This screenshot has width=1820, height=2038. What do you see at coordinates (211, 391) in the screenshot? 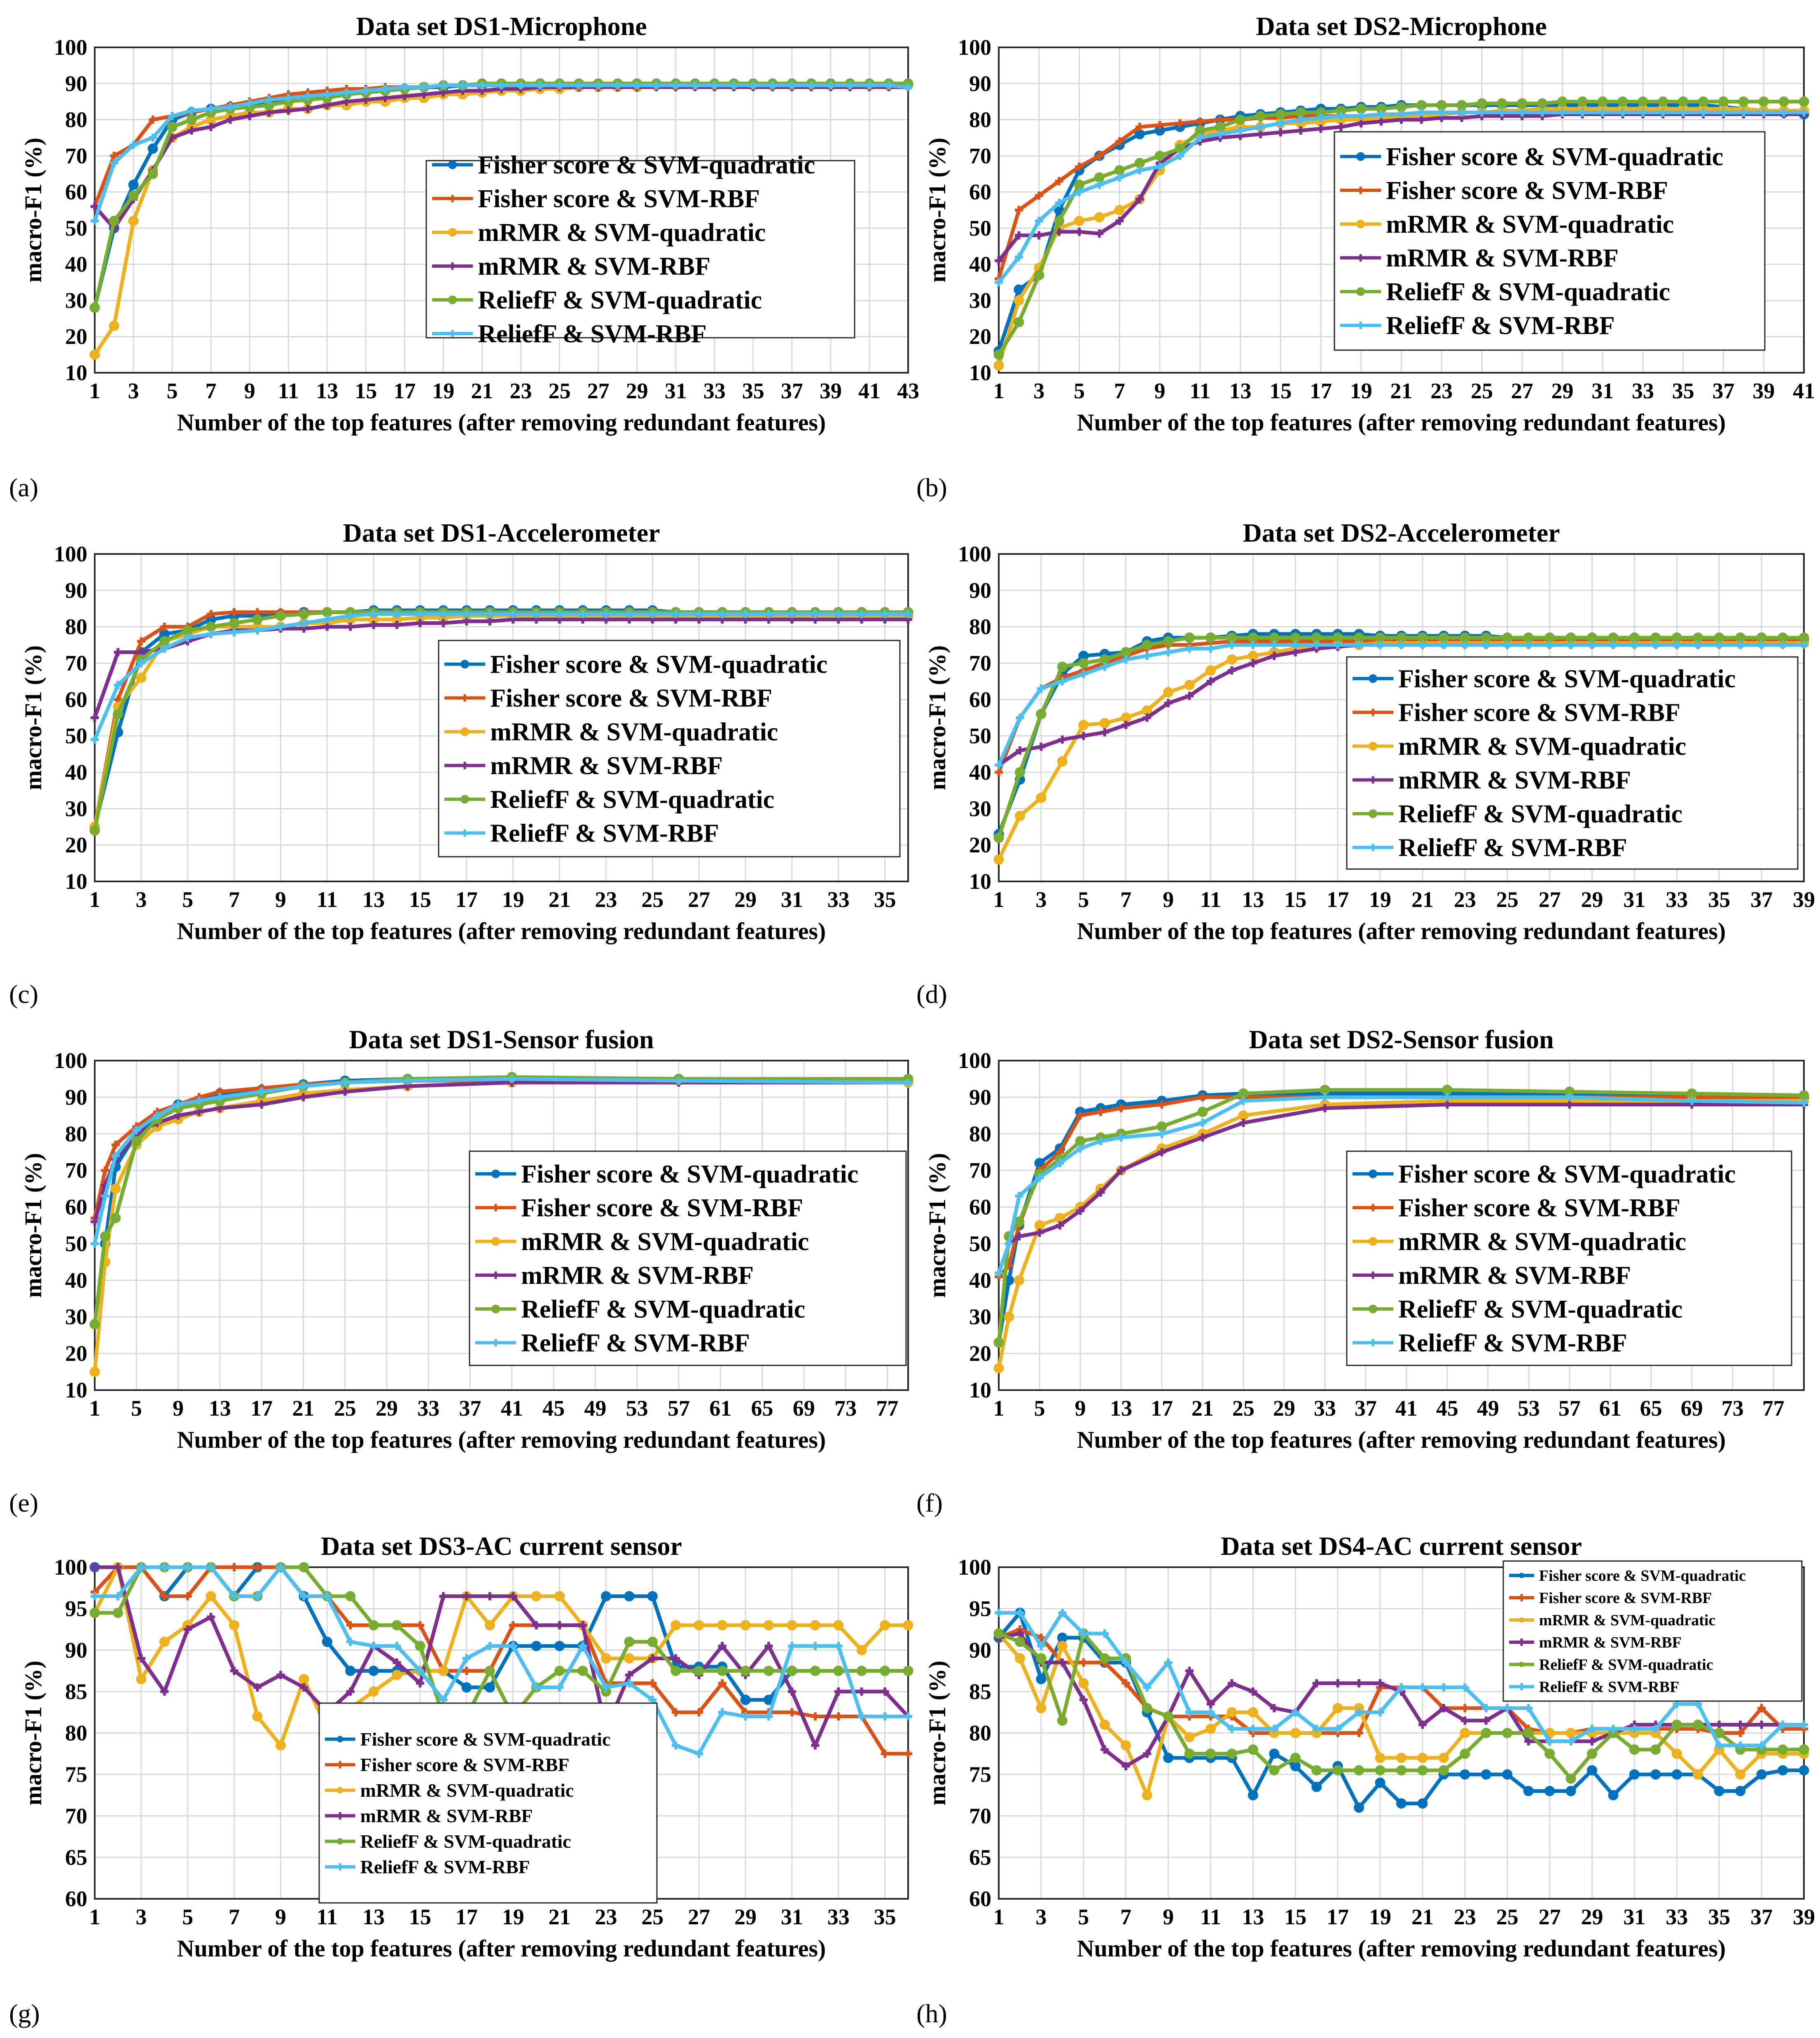
I see `x-tick-label: 7` at bounding box center [211, 391].